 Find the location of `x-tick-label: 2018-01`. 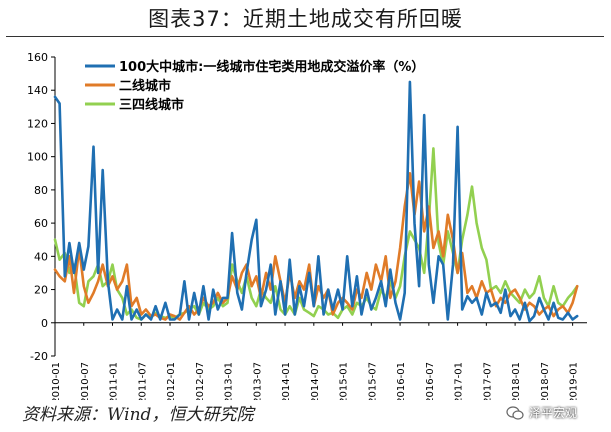

x-tick-label: 2018-01 is located at coordinates (516, 381).